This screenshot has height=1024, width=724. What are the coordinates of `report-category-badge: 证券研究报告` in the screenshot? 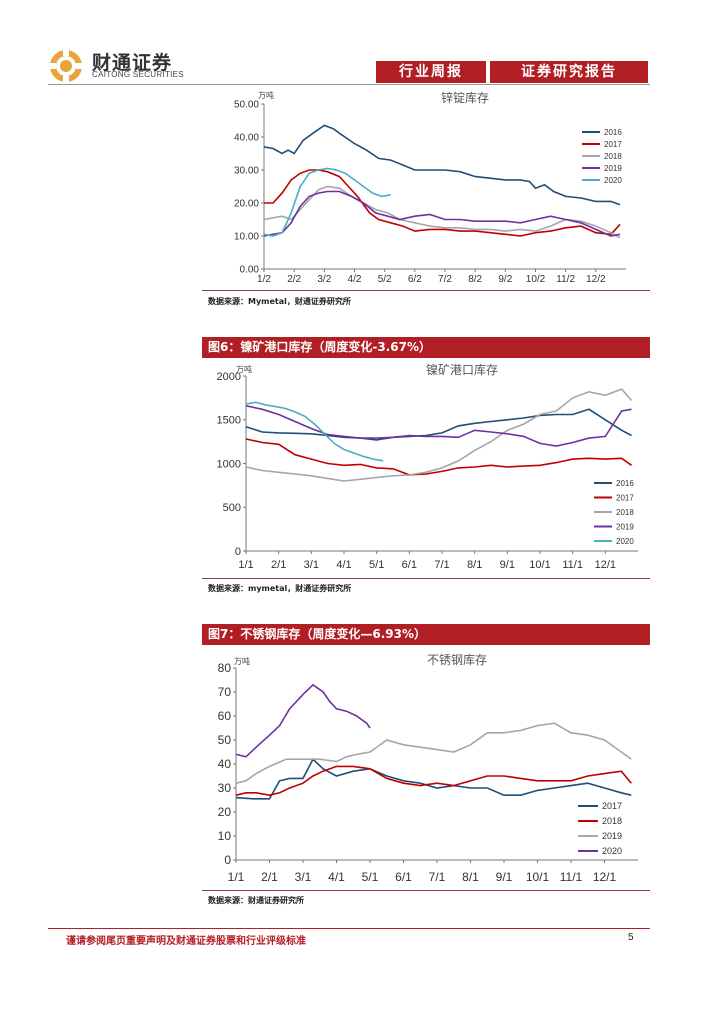 It's located at (569, 72).